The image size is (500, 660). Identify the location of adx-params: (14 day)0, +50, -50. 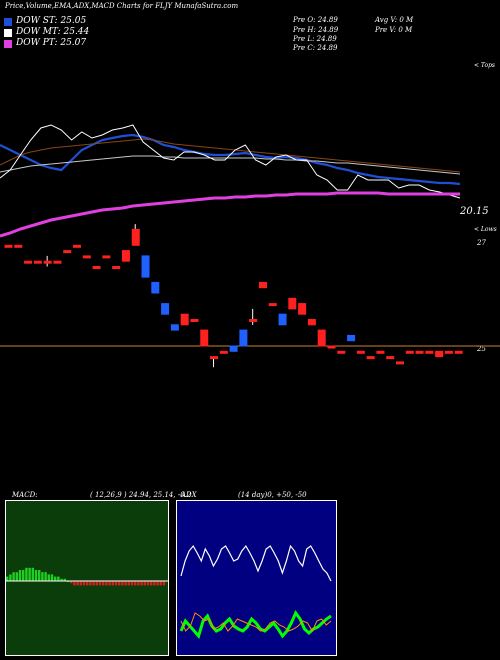
(272, 495).